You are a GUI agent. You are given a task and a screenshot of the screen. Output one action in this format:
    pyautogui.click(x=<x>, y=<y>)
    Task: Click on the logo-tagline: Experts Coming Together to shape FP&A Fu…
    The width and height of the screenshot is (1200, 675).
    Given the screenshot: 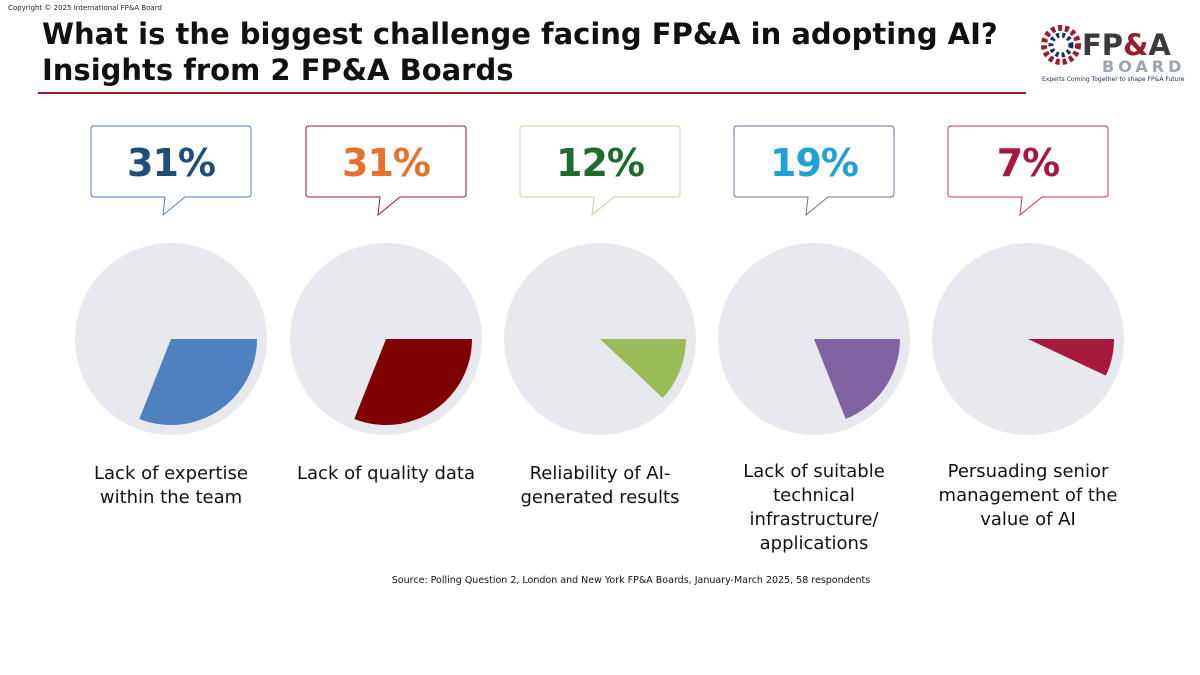 What is the action you would take?
    pyautogui.click(x=1113, y=79)
    